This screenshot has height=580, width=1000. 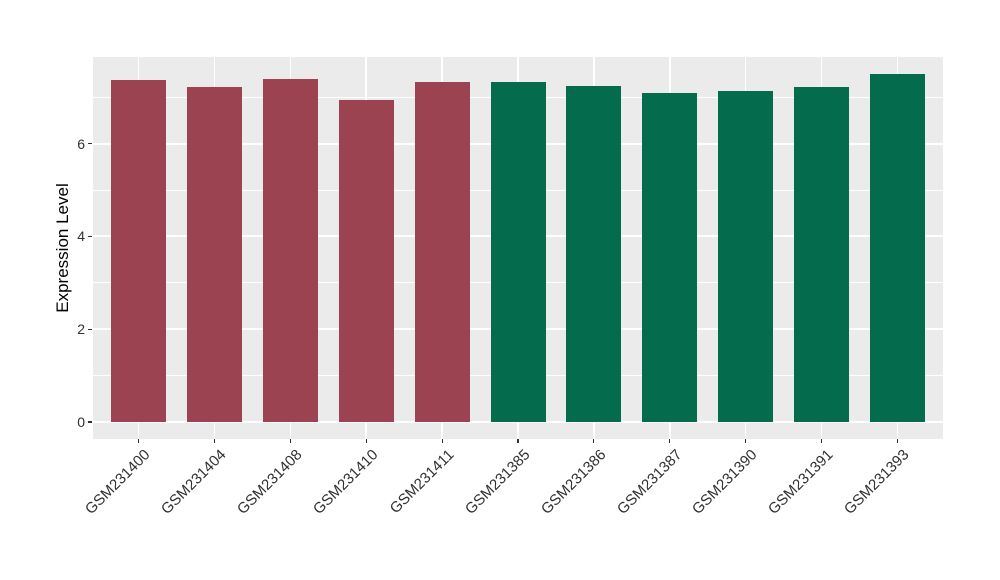 I want to click on bar-GSM231393, so click(x=897, y=247).